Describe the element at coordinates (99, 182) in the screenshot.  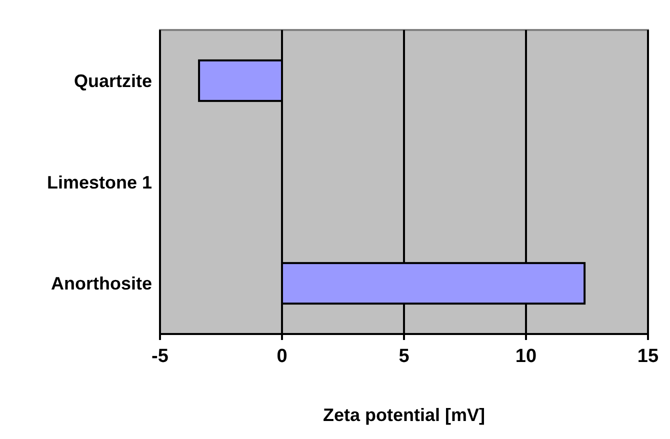
I see `y-tick-label: Limestone 1` at that location.